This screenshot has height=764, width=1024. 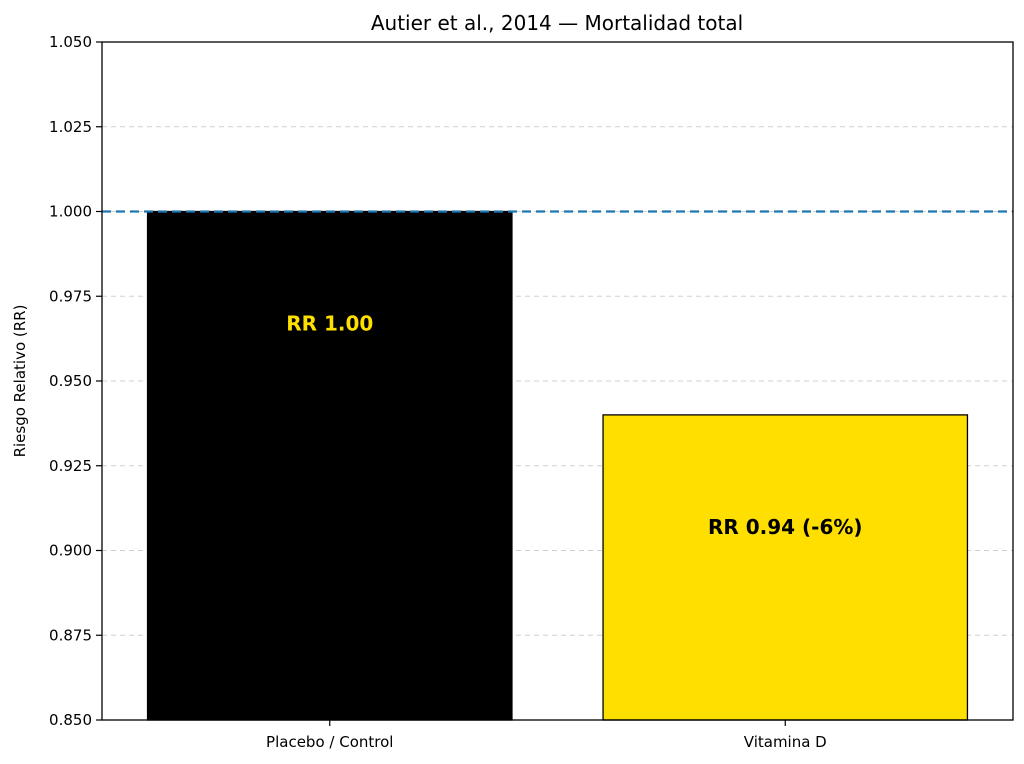 I want to click on x-axis-ticks: Placebo / Control Vitamina D, so click(x=546, y=735).